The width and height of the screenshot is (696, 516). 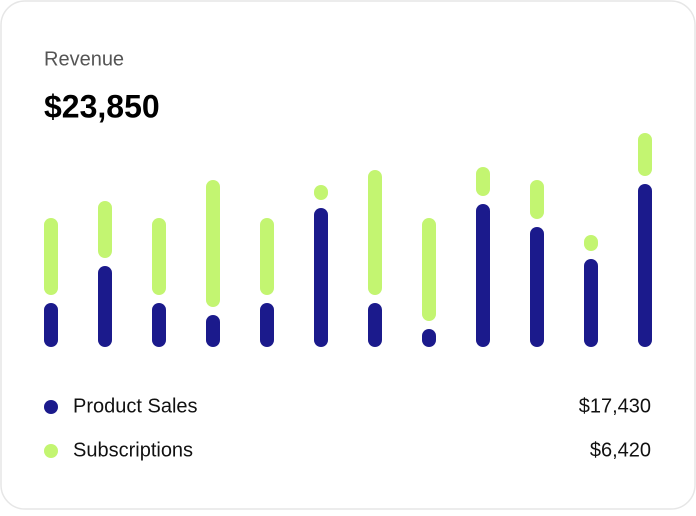 I want to click on card-title: Revenue, so click(x=84, y=59).